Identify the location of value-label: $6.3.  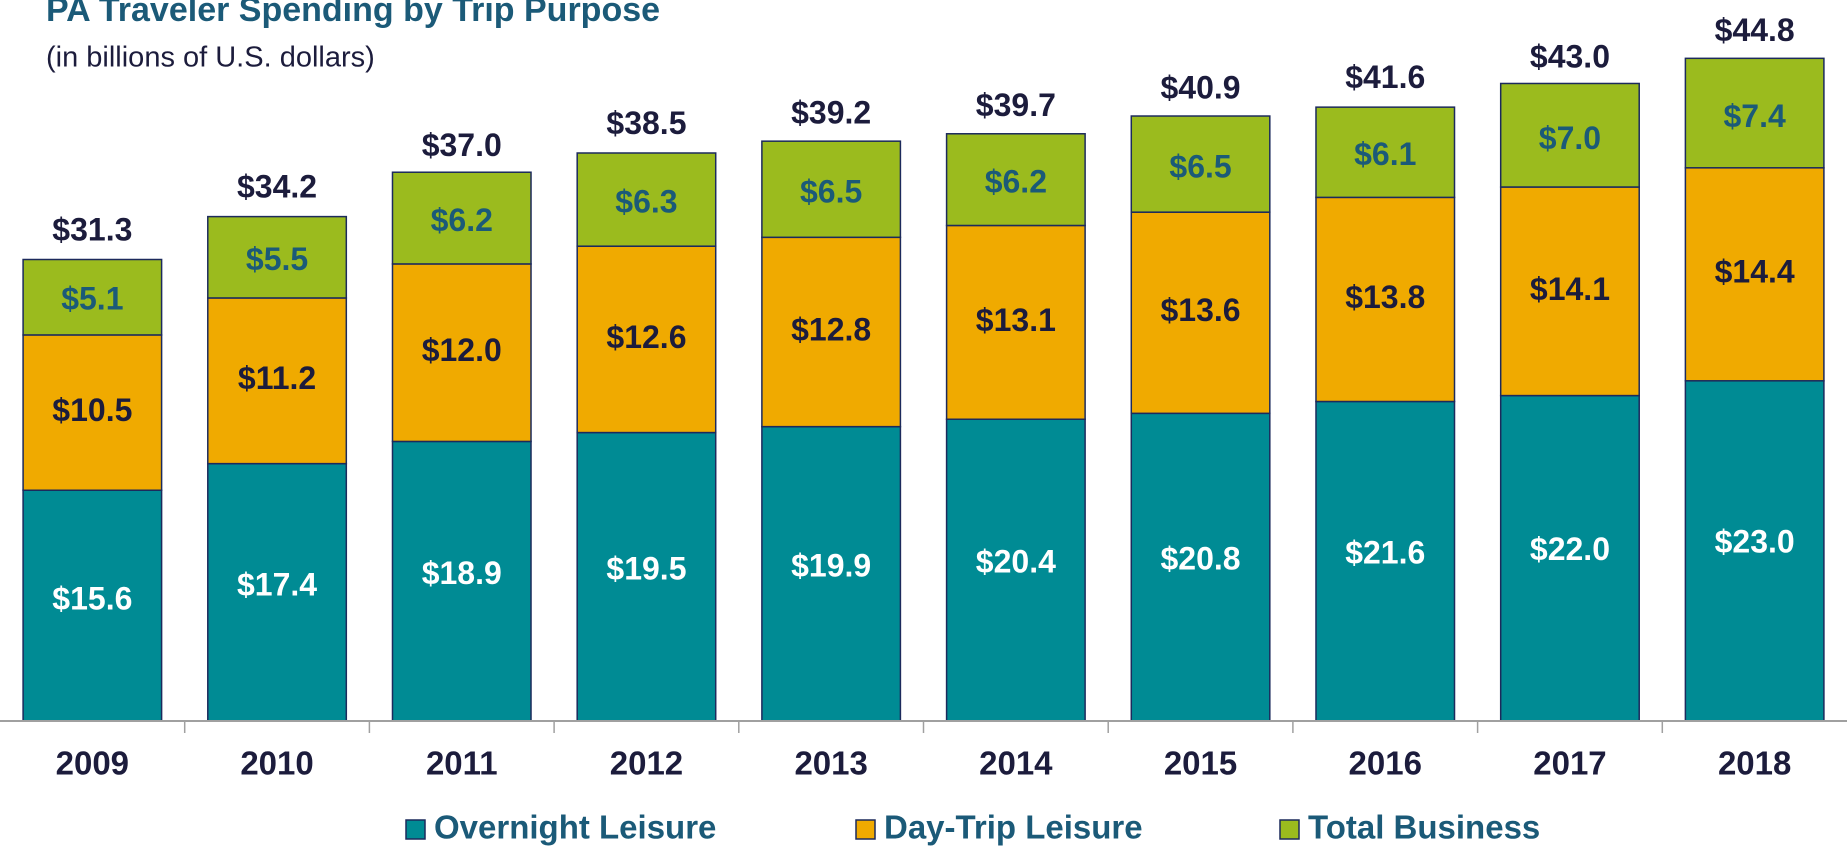
(646, 202).